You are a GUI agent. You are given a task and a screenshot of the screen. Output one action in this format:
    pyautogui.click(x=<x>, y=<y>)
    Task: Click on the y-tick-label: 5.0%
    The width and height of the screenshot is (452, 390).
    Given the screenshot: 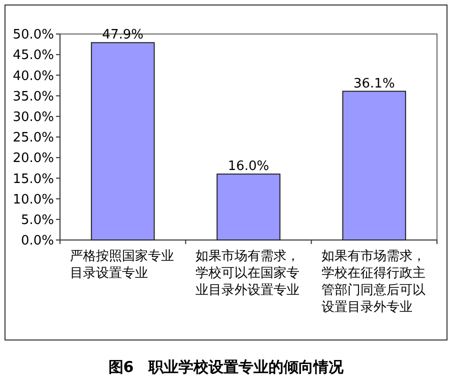 What is the action you would take?
    pyautogui.click(x=37, y=220)
    